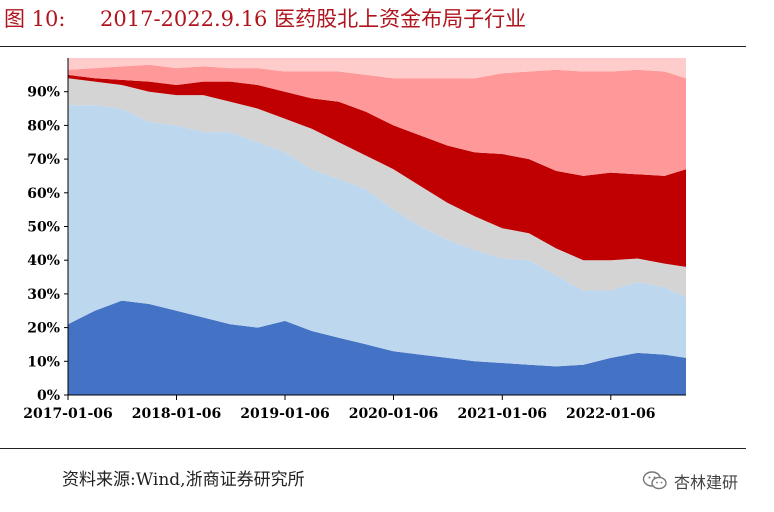 The image size is (774, 512). Describe the element at coordinates (43, 194) in the screenshot. I see `y-tick-label: 60%` at that location.